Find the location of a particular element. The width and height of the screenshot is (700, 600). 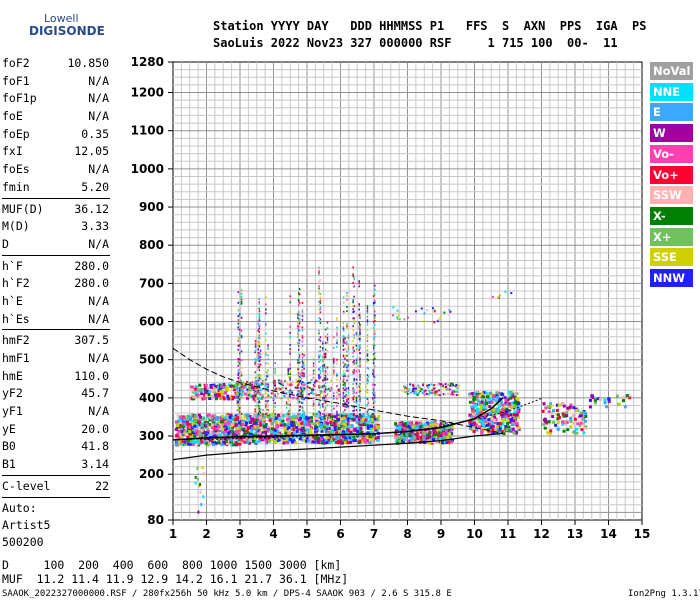

param-row: fmin 5.20 is located at coordinates (56, 188).